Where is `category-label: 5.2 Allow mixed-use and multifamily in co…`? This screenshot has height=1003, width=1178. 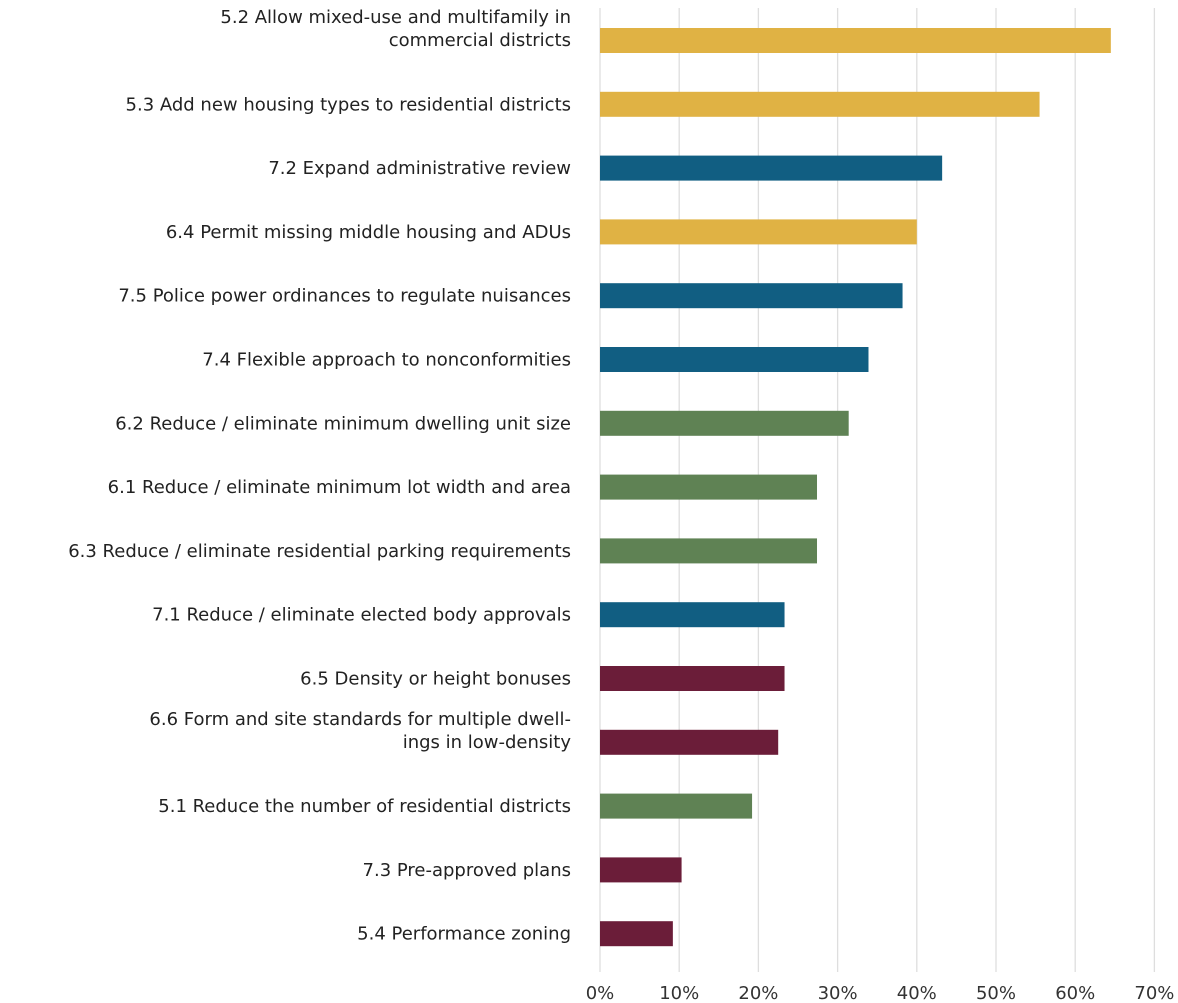 category-label: 5.2 Allow mixed-use and multifamily in co… is located at coordinates (395, 29).